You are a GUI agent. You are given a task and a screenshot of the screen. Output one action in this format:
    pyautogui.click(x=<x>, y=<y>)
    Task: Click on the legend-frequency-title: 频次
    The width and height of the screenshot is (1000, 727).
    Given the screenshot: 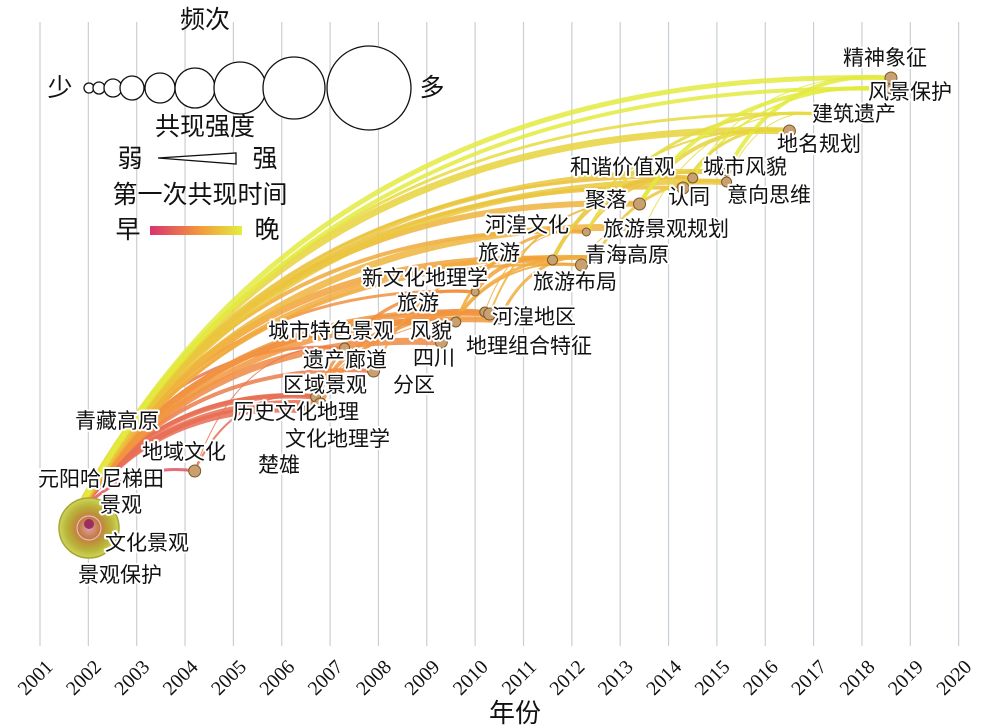 What is the action you would take?
    pyautogui.click(x=205, y=20)
    